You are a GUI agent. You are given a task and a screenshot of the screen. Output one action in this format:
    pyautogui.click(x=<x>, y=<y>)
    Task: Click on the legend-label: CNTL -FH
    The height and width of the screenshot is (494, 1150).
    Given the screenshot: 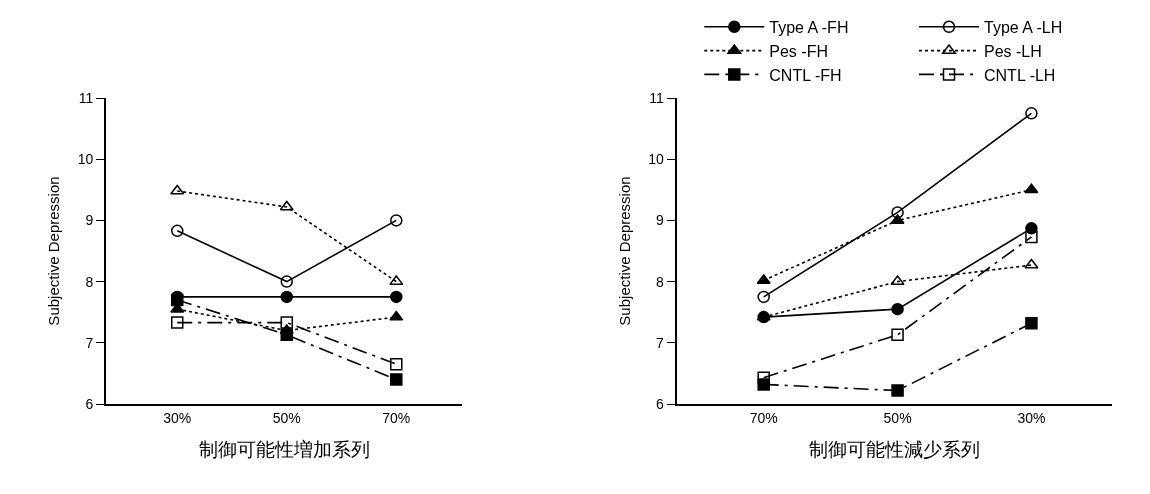 What is the action you would take?
    pyautogui.click(x=805, y=75)
    